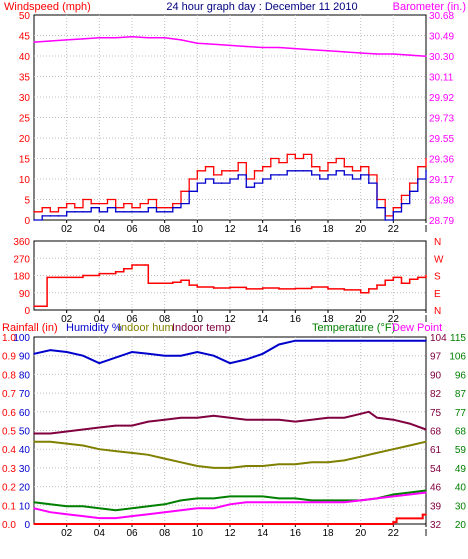 Image resolution: width=468 pixels, height=559 pixels. I want to click on y-tick-label-temperature: 59, so click(461, 450).